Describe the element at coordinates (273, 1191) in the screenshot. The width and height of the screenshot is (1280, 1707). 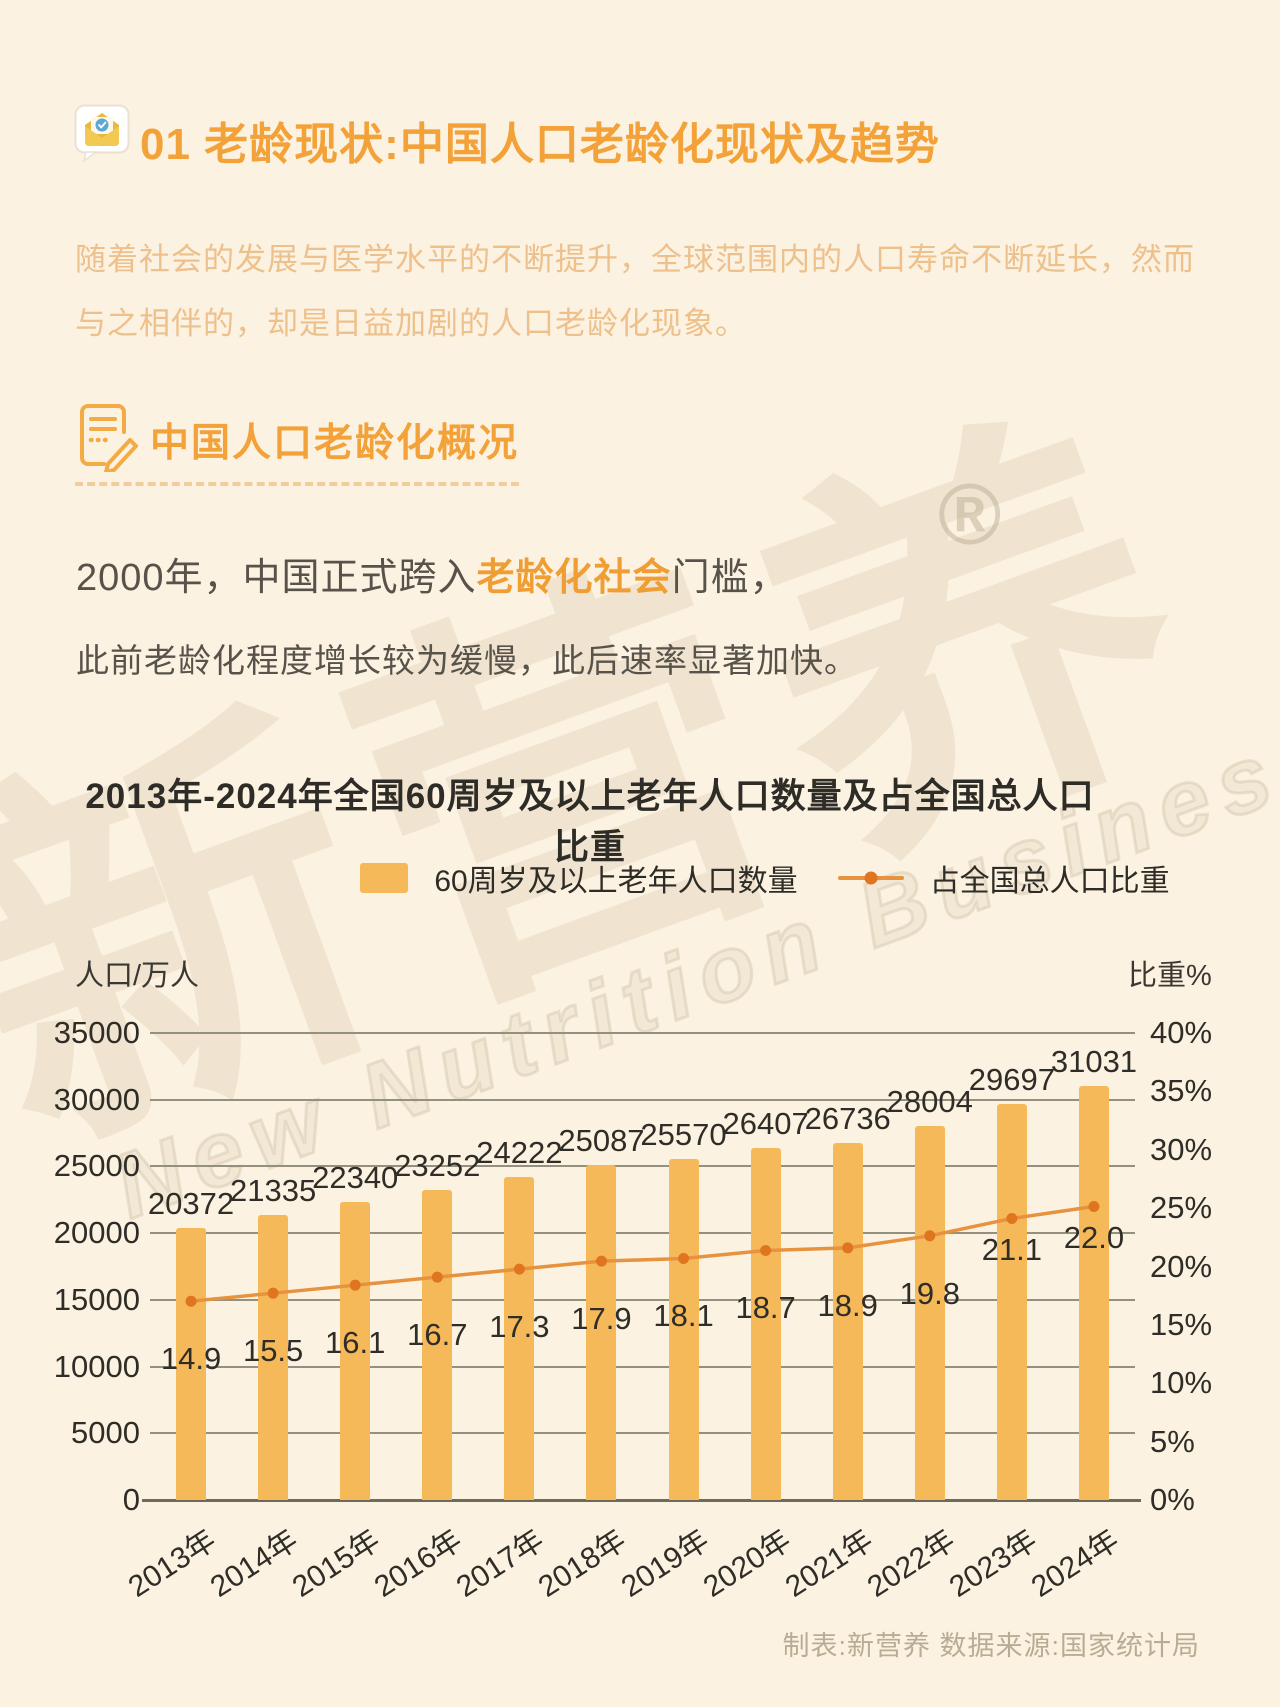
I see `bar-value-label: 21335` at that location.